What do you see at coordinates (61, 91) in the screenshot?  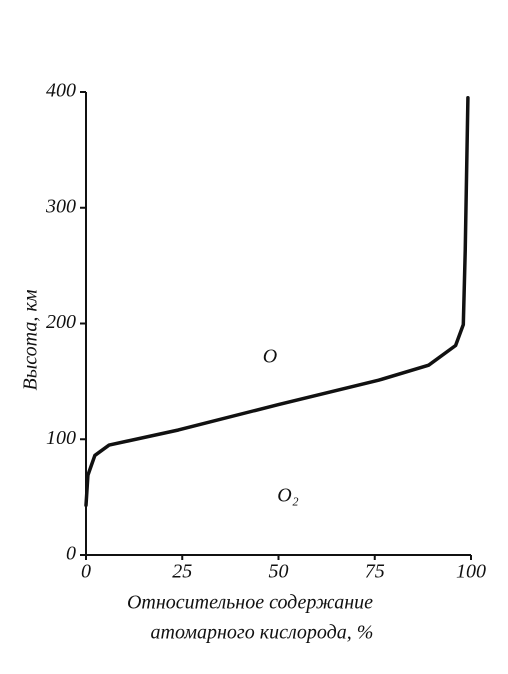 I see `y-tick-label: 400` at bounding box center [61, 91].